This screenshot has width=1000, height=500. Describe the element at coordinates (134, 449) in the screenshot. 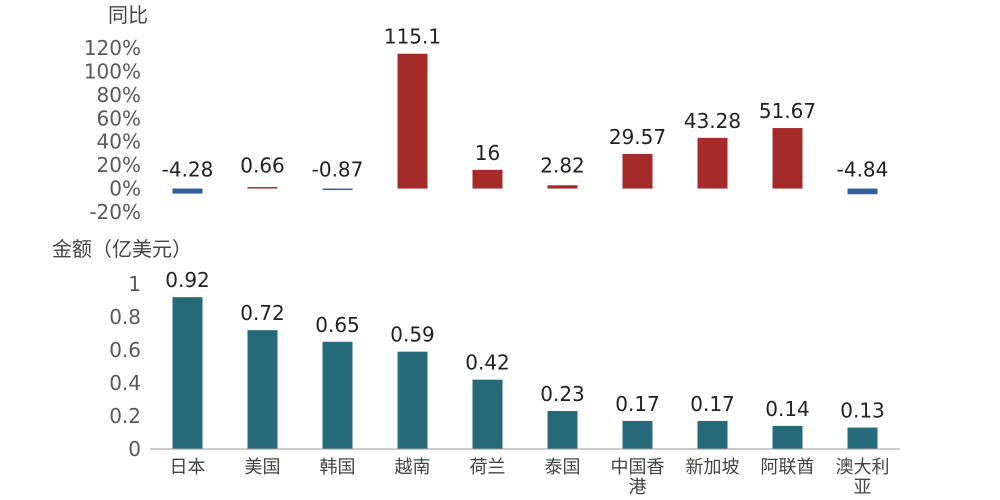

I see `amount-tick-label: 0` at that location.